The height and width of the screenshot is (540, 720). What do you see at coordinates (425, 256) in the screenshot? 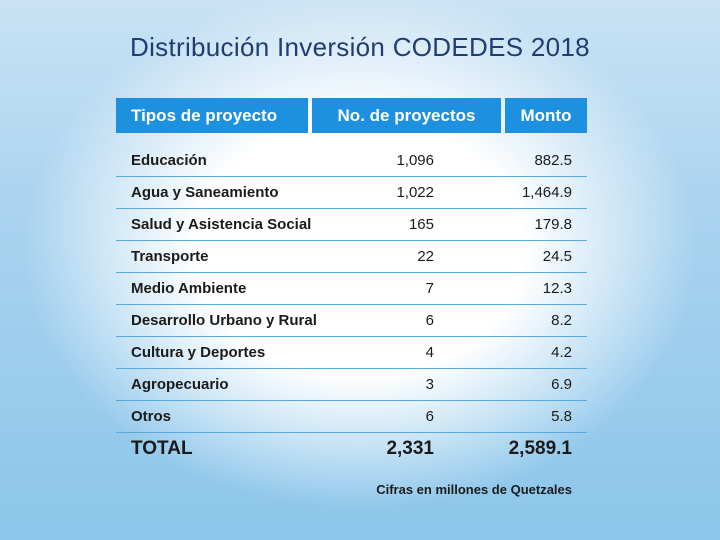
I see `cell-proyectos: 22` at bounding box center [425, 256].